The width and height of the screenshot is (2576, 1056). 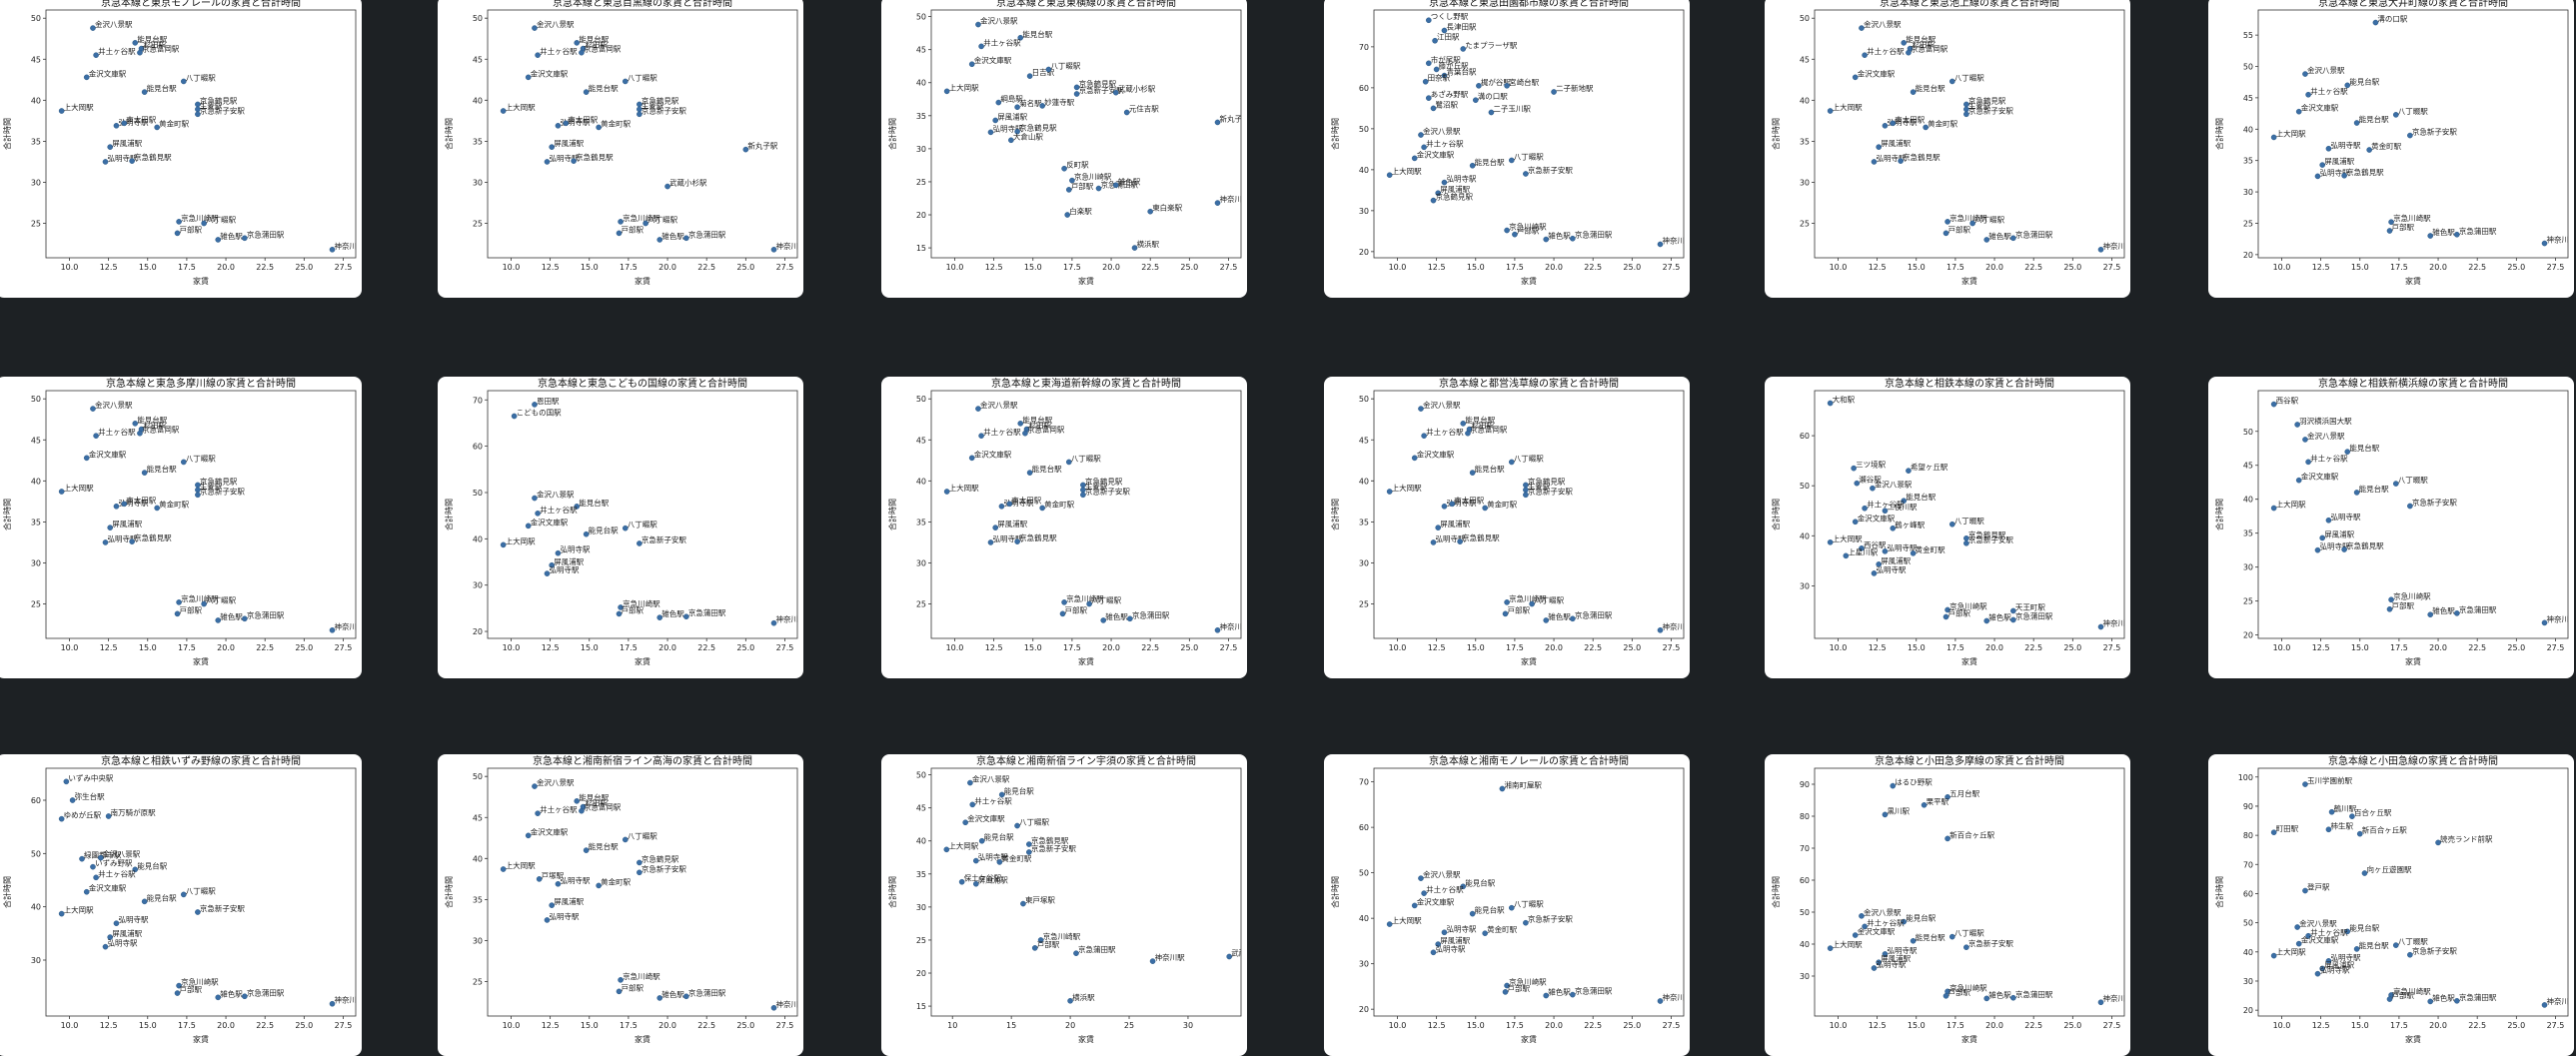 I want to click on chart-title: 京急本線と小田急多摩線の家賃と合計時間, so click(x=1969, y=761).